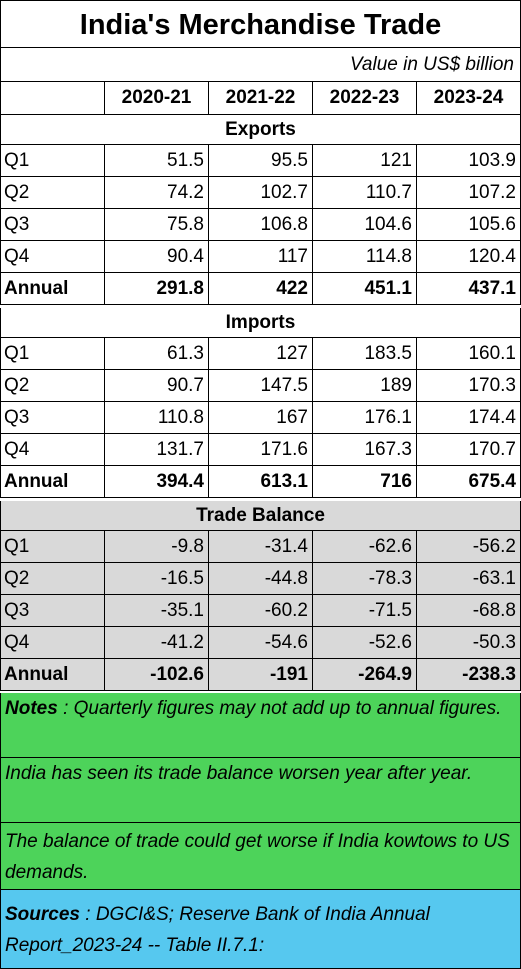  I want to click on table-row: Q3 75.8 106.8 104.6 105.6, so click(260, 225).